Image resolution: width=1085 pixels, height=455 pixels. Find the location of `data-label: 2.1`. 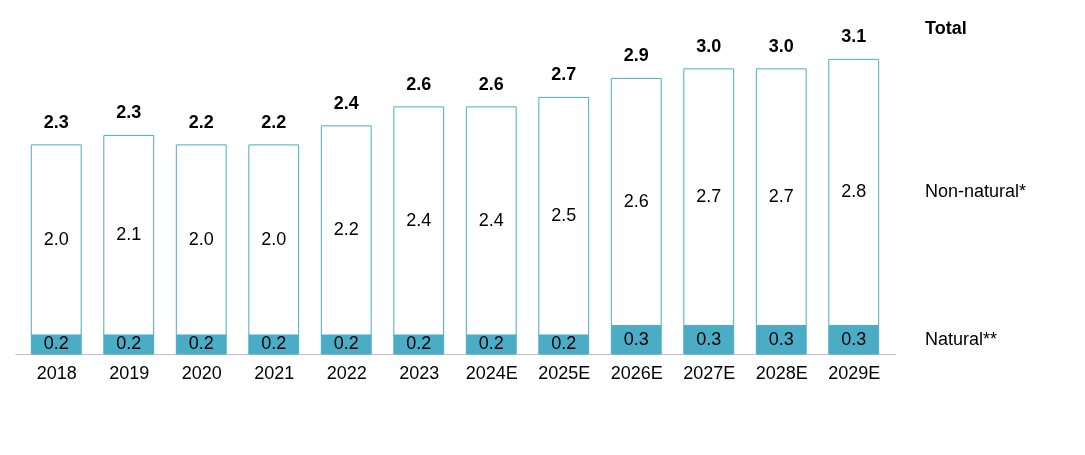

data-label: 2.1 is located at coordinates (129, 234).